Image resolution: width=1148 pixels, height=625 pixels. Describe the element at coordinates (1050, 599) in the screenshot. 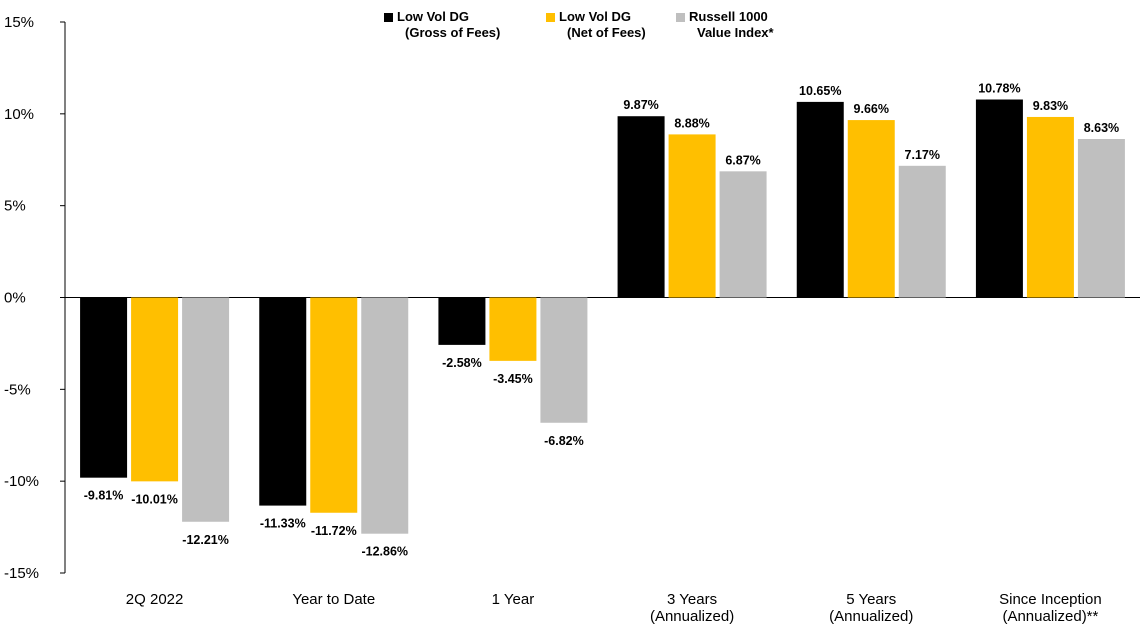

I see `category-label: Since Inception` at that location.